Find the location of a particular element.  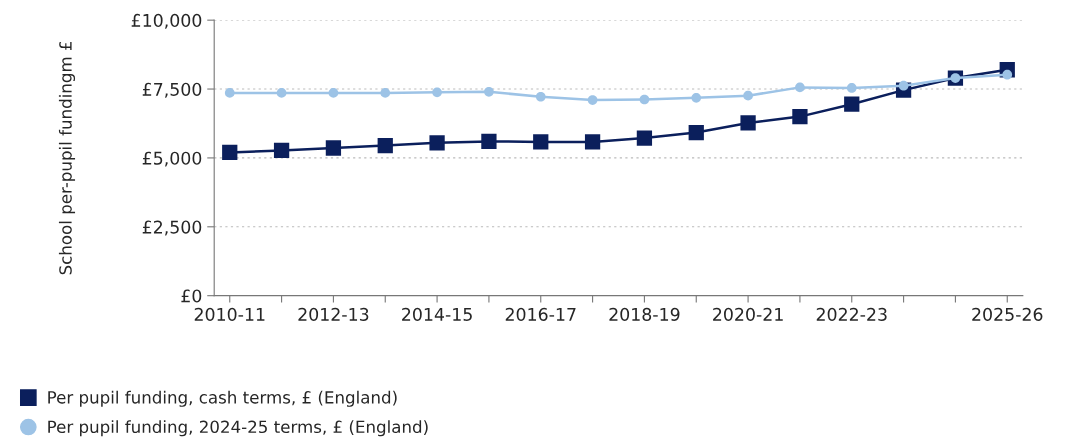

x-tick-label: 2014-15 is located at coordinates (437, 314).